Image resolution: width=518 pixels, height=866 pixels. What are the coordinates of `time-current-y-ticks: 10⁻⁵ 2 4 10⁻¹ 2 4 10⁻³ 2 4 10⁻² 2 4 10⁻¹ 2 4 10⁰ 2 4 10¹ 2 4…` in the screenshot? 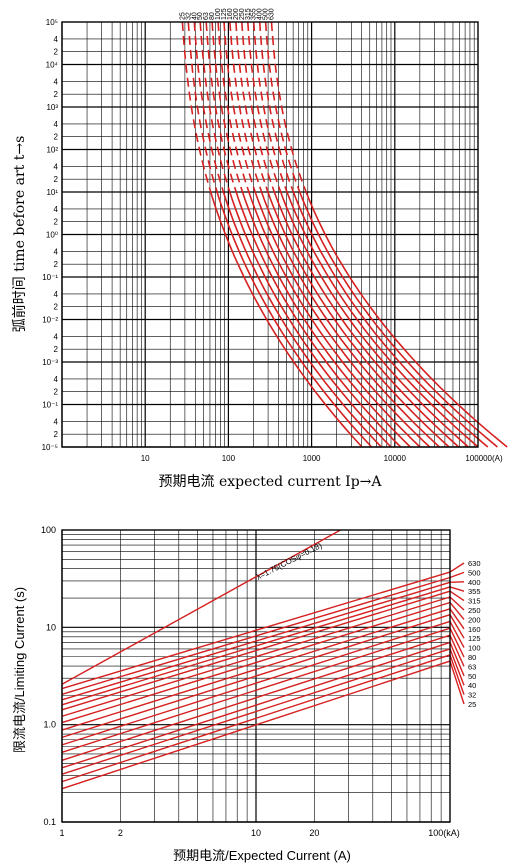 It's located at (50, 235).